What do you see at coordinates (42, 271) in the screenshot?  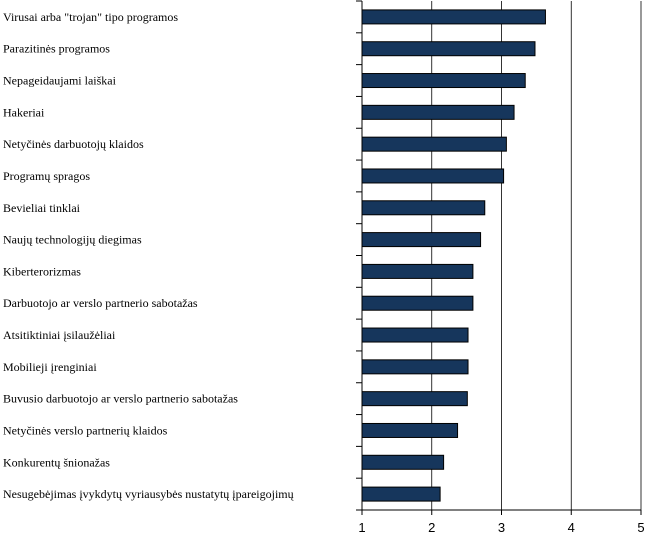 I see `category-label: Kiberterorizmas` at bounding box center [42, 271].